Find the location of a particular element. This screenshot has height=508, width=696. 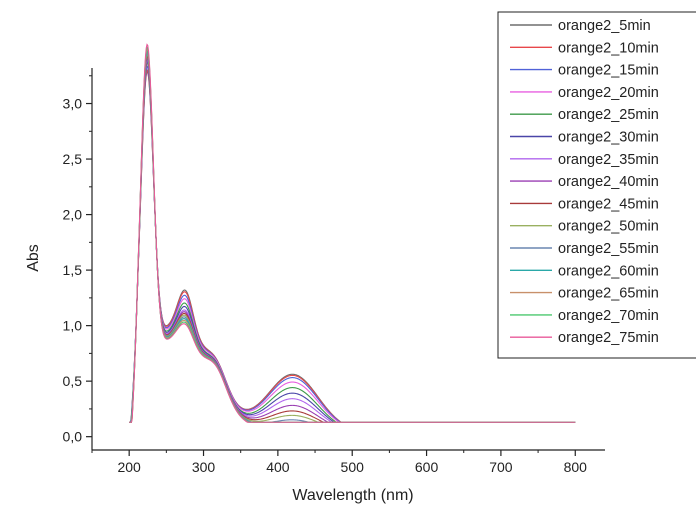

y-tick-label: 0,5 is located at coordinates (73, 381).